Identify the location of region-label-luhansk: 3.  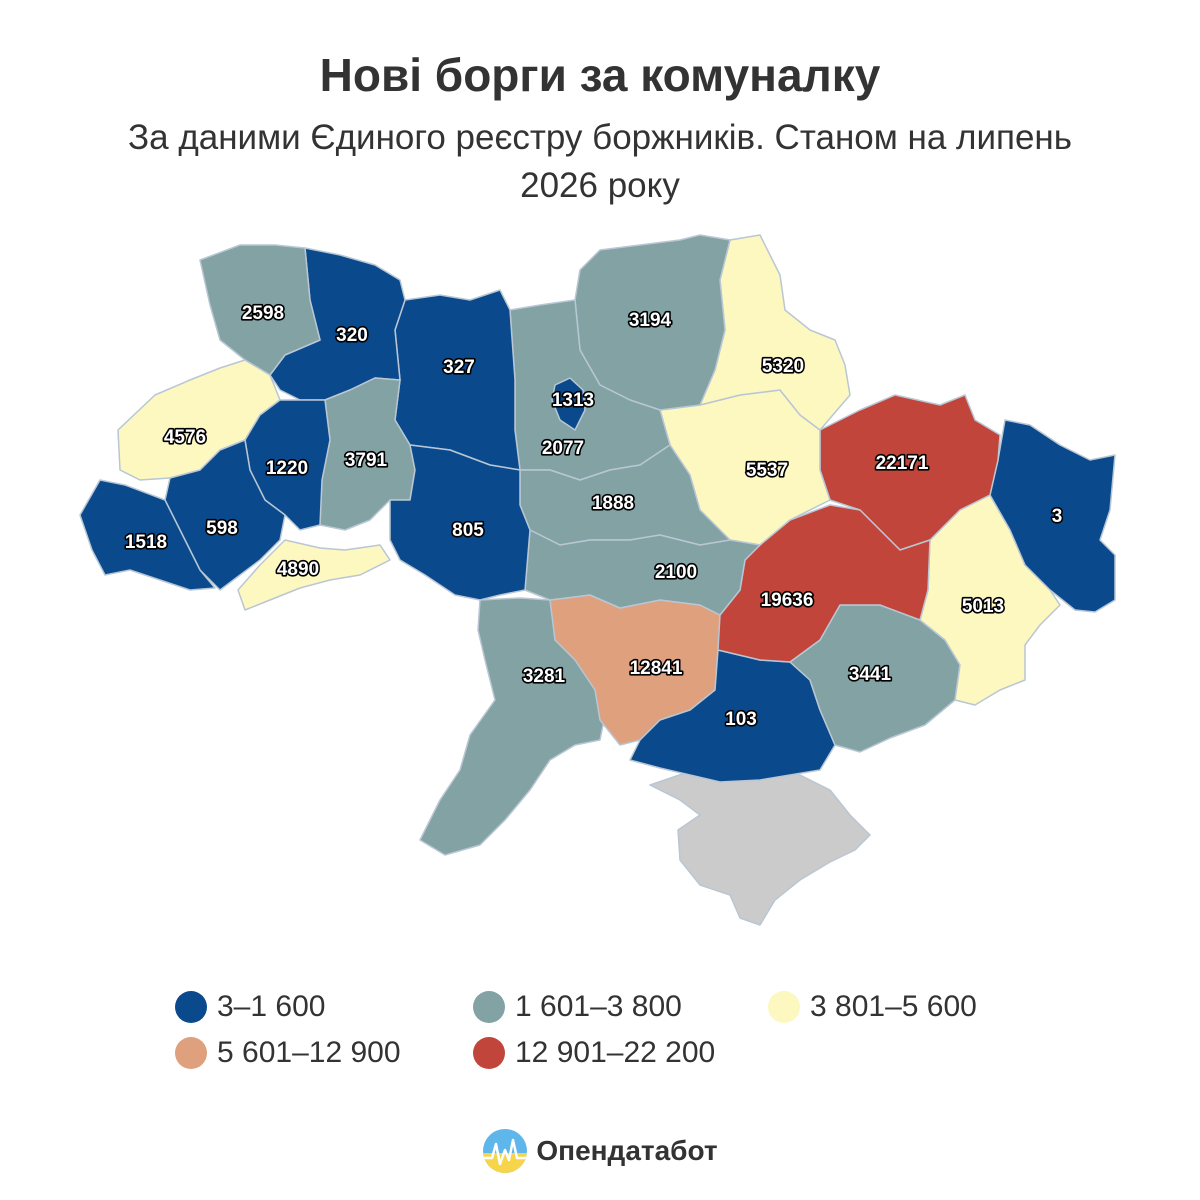
(1057, 516).